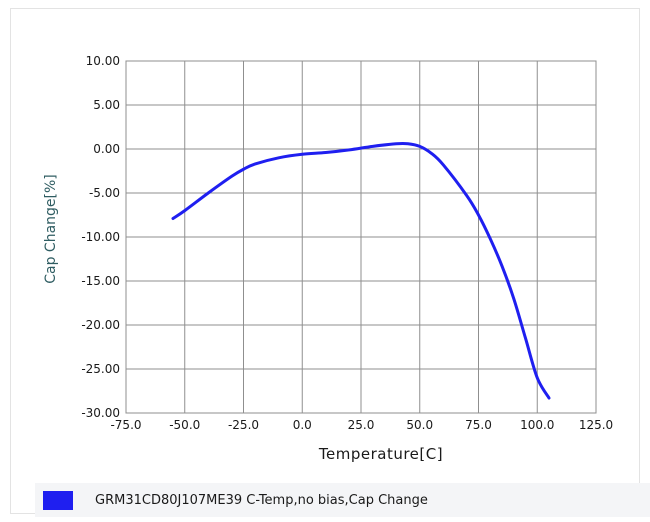 The height and width of the screenshot is (522, 650). What do you see at coordinates (104, 193) in the screenshot?
I see `y-tick-label: -5.00` at bounding box center [104, 193].